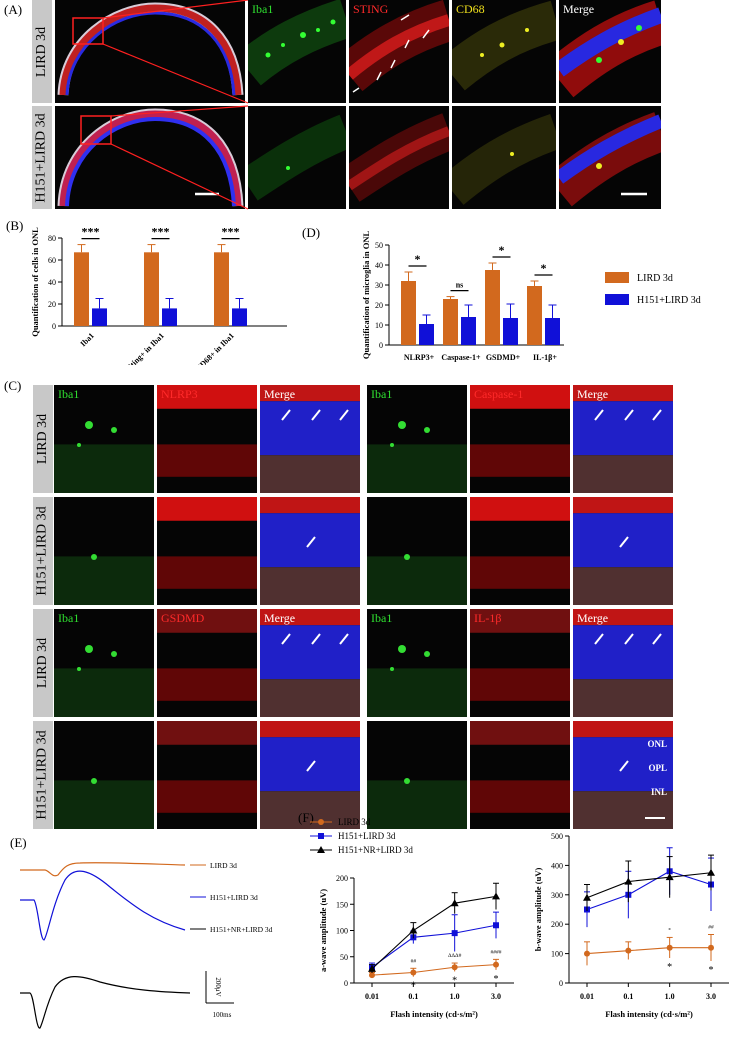 The width and height of the screenshot is (740, 1040). I want to click on y-axis-label: Quantification of cells in ONL, so click(35, 282).